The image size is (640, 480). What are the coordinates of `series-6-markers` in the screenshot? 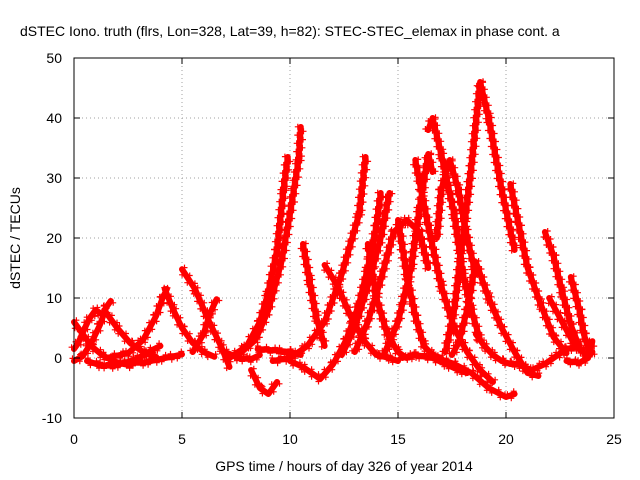 It's located at (129, 334).